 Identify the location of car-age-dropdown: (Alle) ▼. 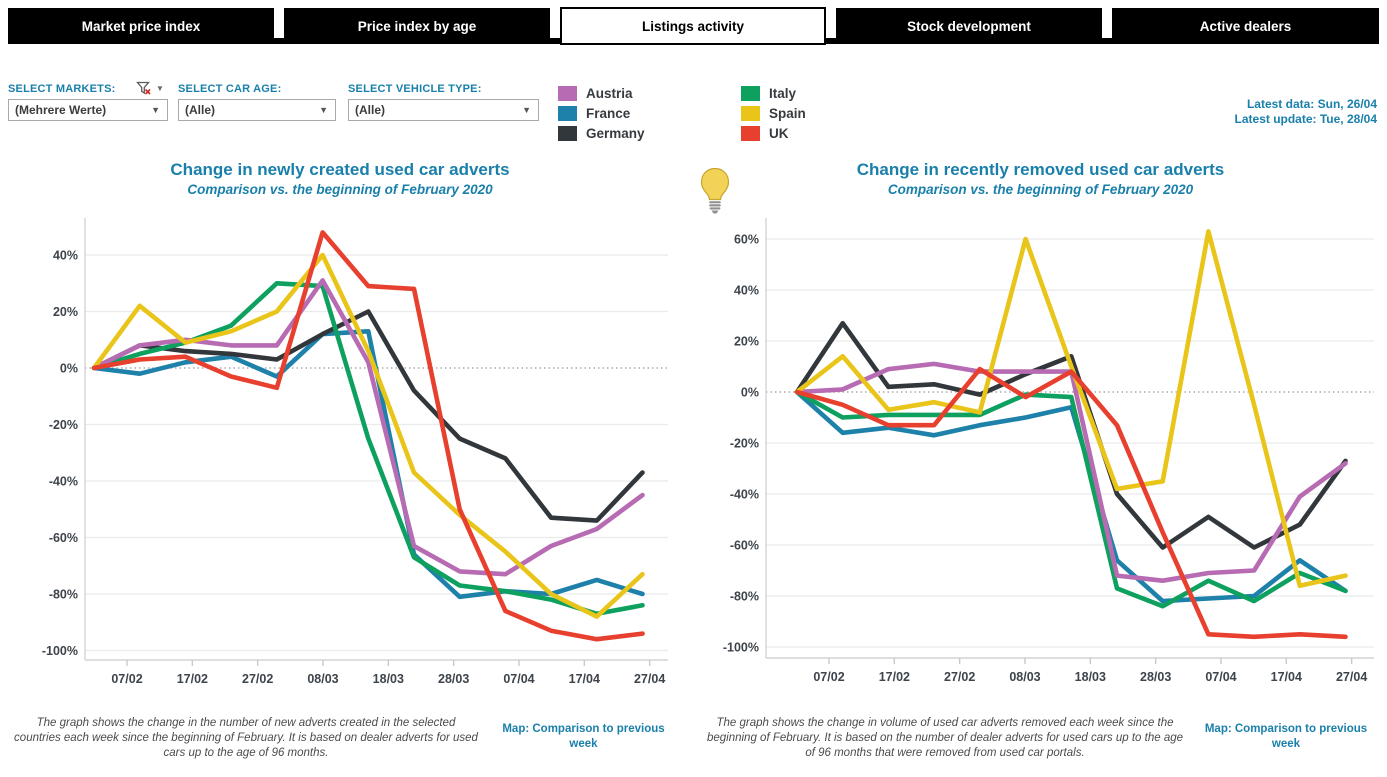
(257, 110).